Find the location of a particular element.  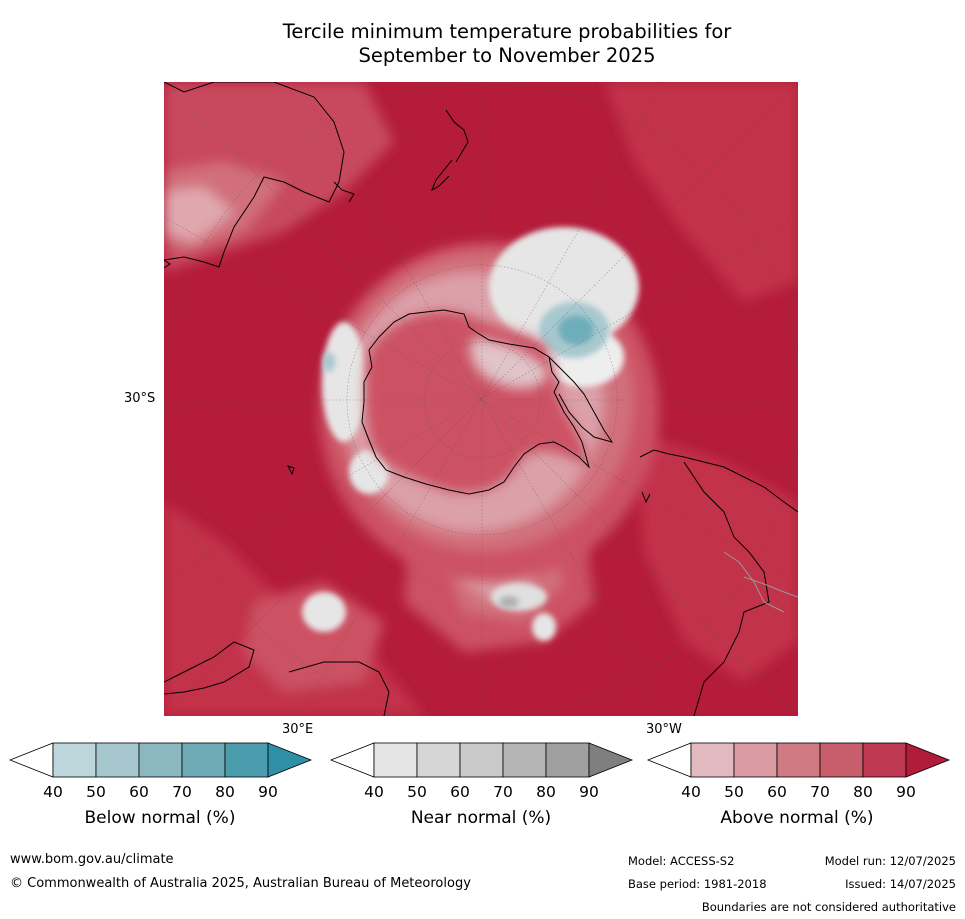

new-zealand-coast is located at coordinates (450, 150).